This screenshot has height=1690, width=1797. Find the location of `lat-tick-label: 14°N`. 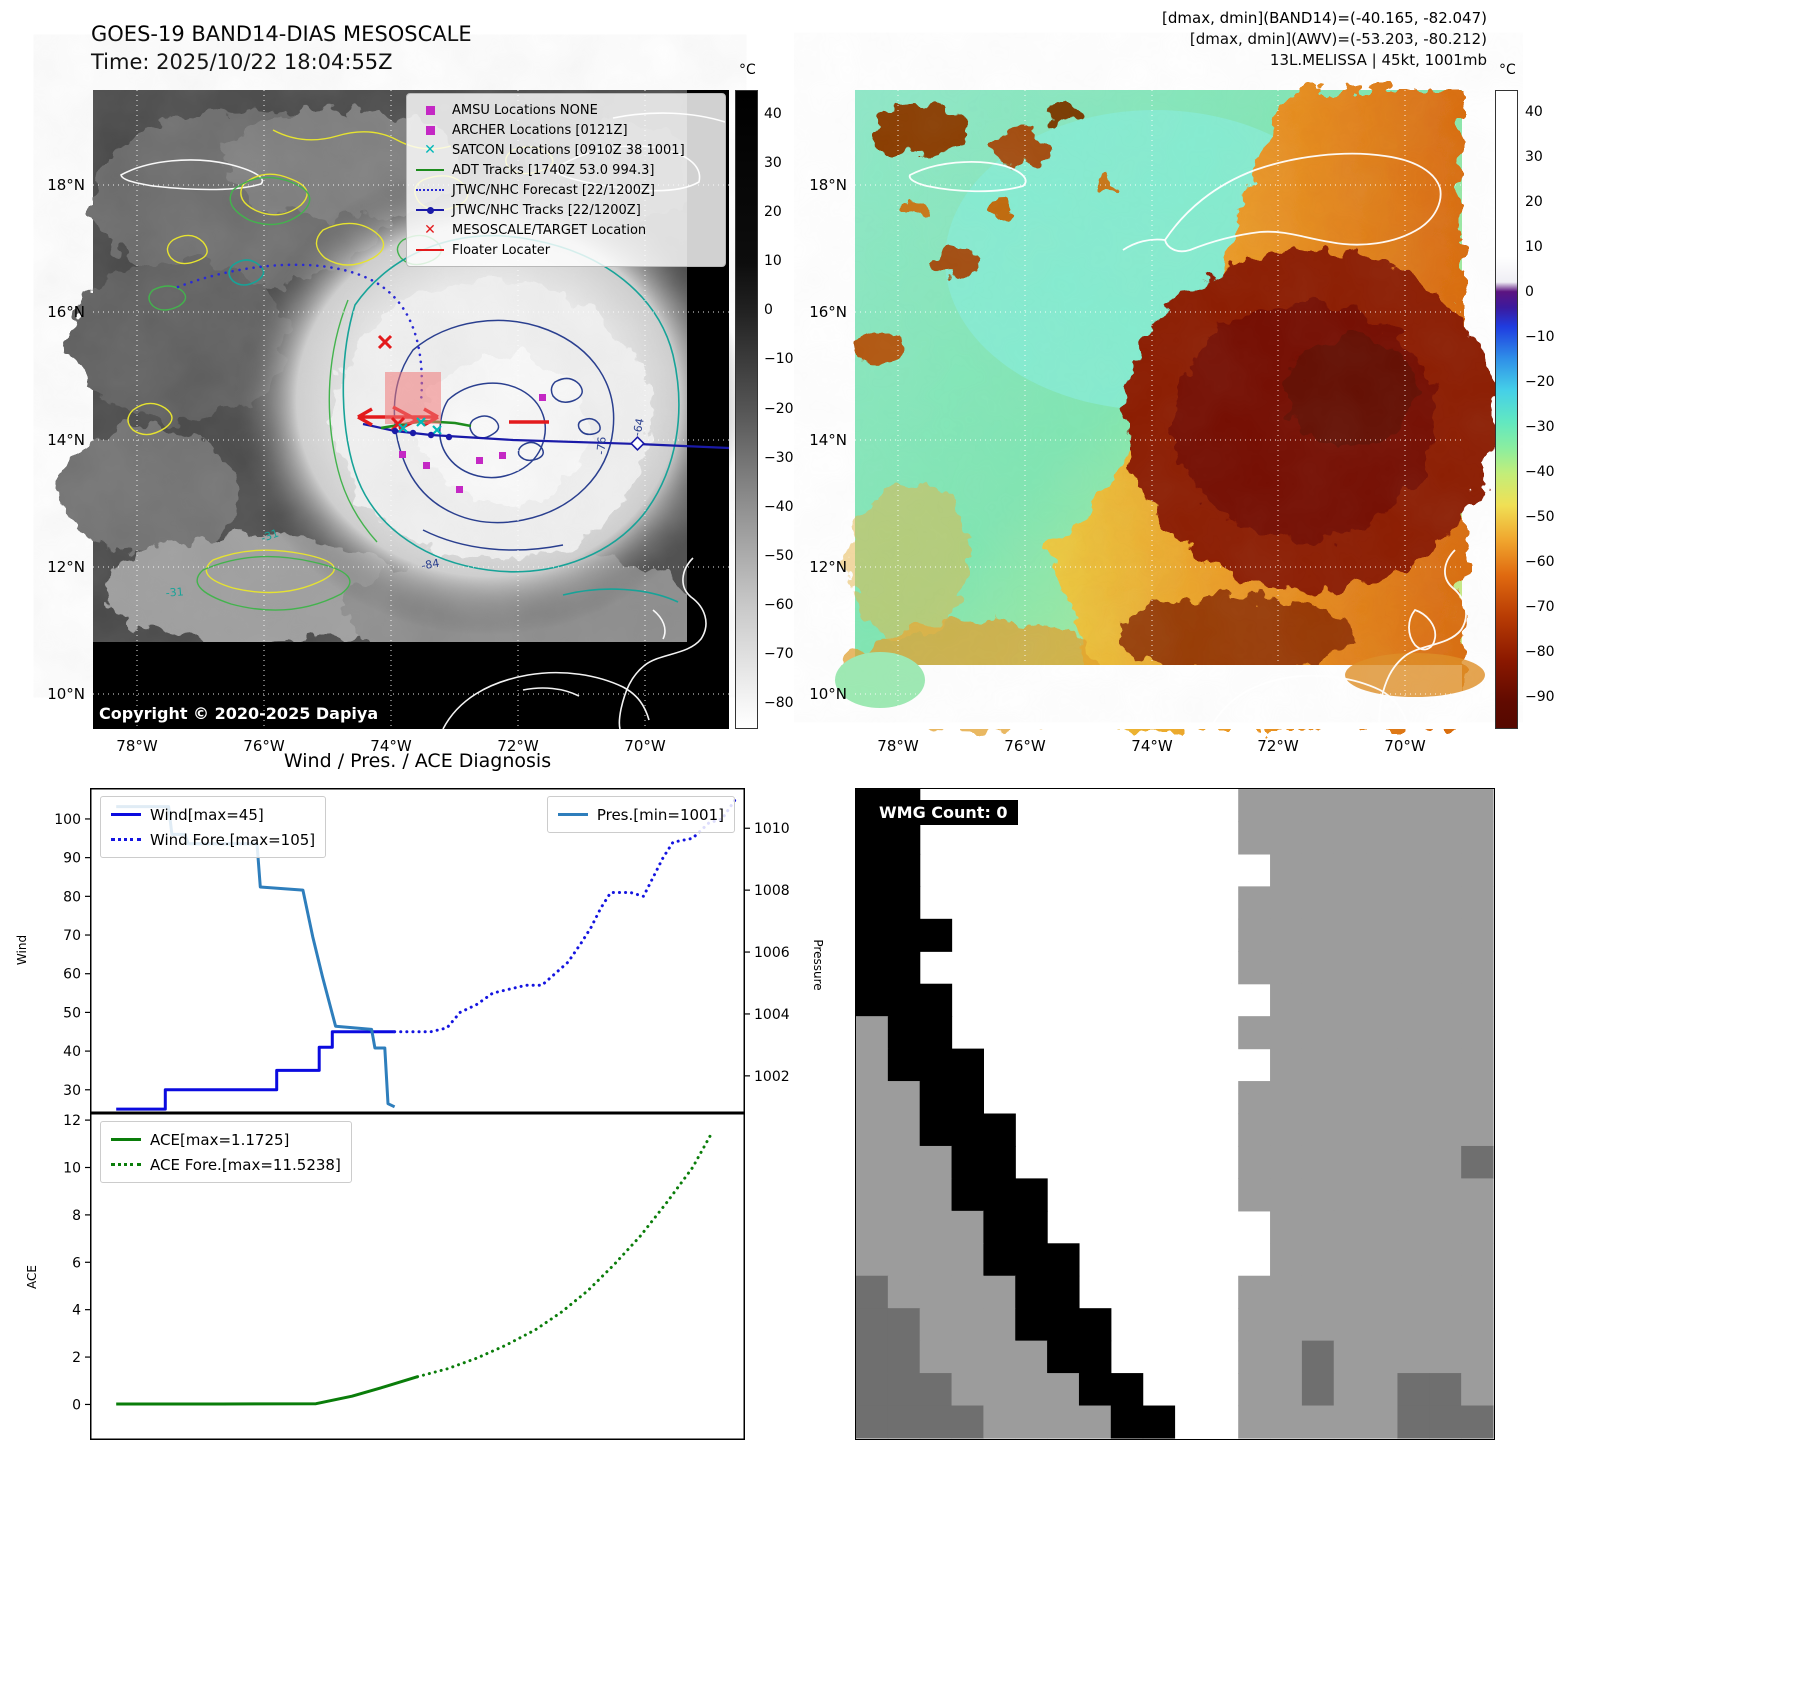

lat-tick-label: 14°N is located at coordinates (66, 440).